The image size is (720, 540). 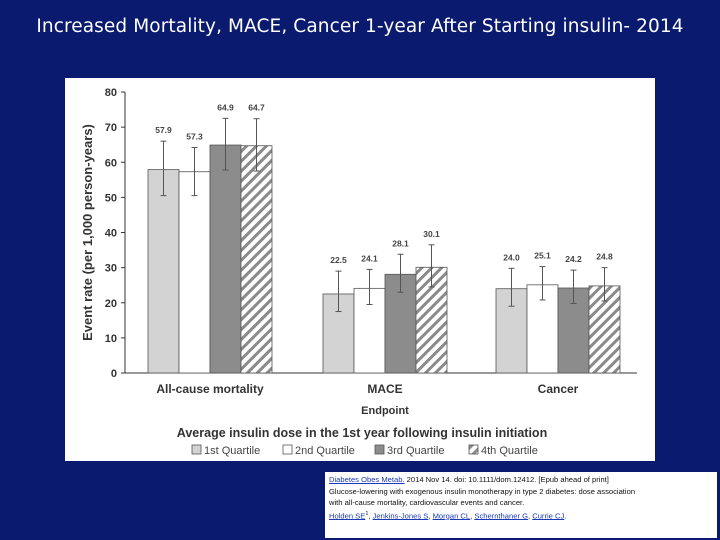 What do you see at coordinates (114, 374) in the screenshot?
I see `y-tick-label: 0` at bounding box center [114, 374].